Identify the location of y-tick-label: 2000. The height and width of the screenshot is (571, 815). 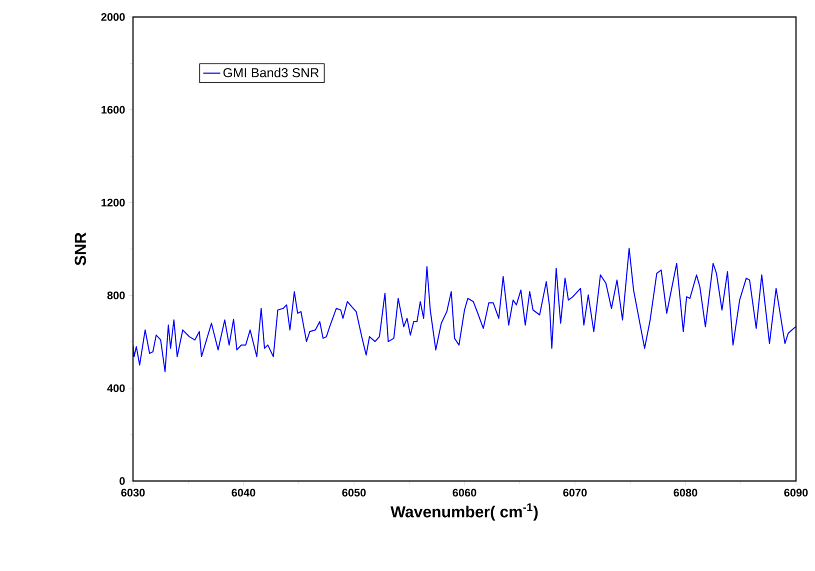
(113, 17).